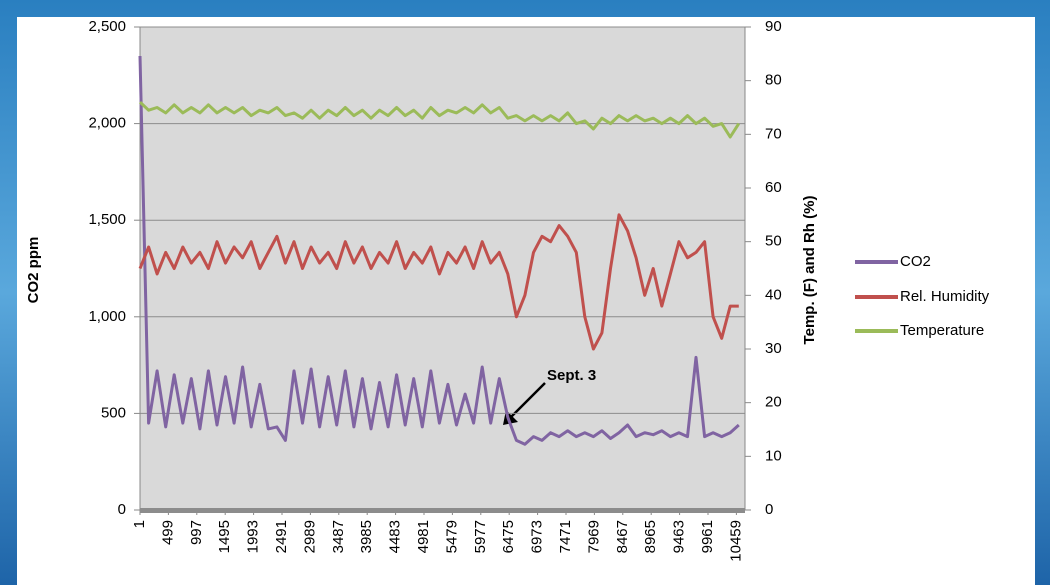 This screenshot has width=1050, height=585. I want to click on y-tick-label: 1,500, so click(107, 219).